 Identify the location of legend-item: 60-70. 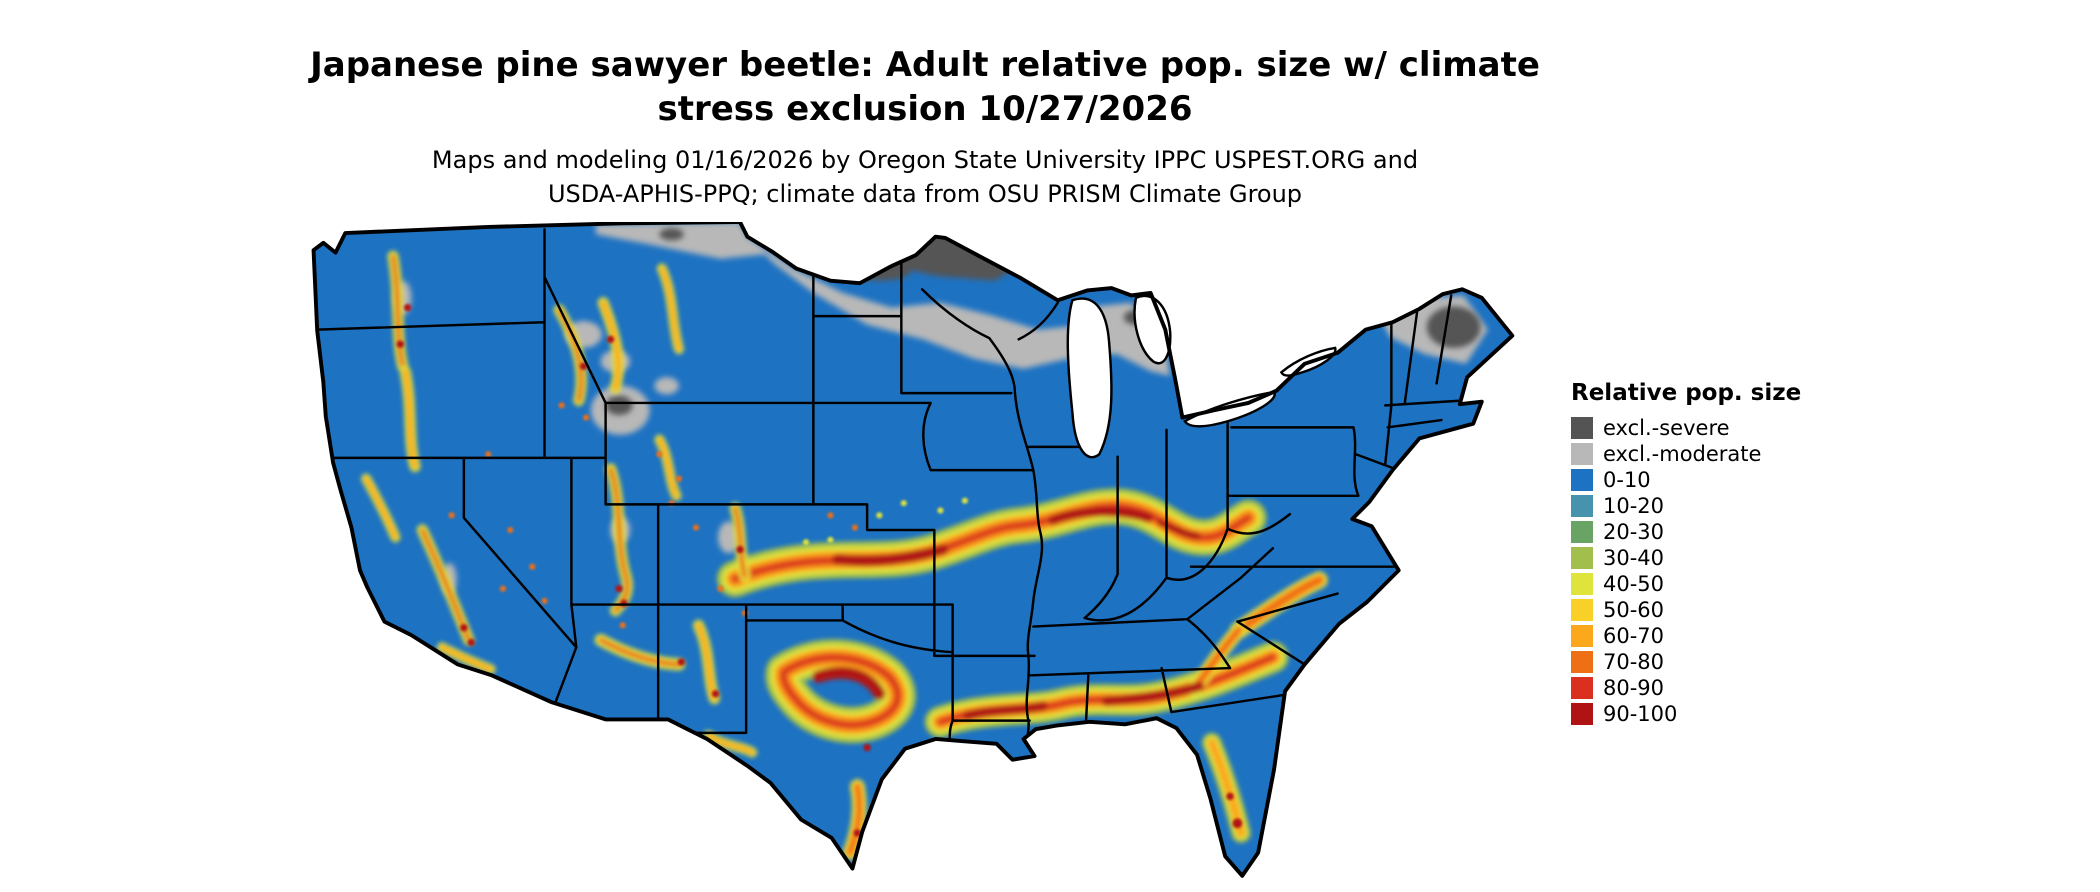
(1686, 636).